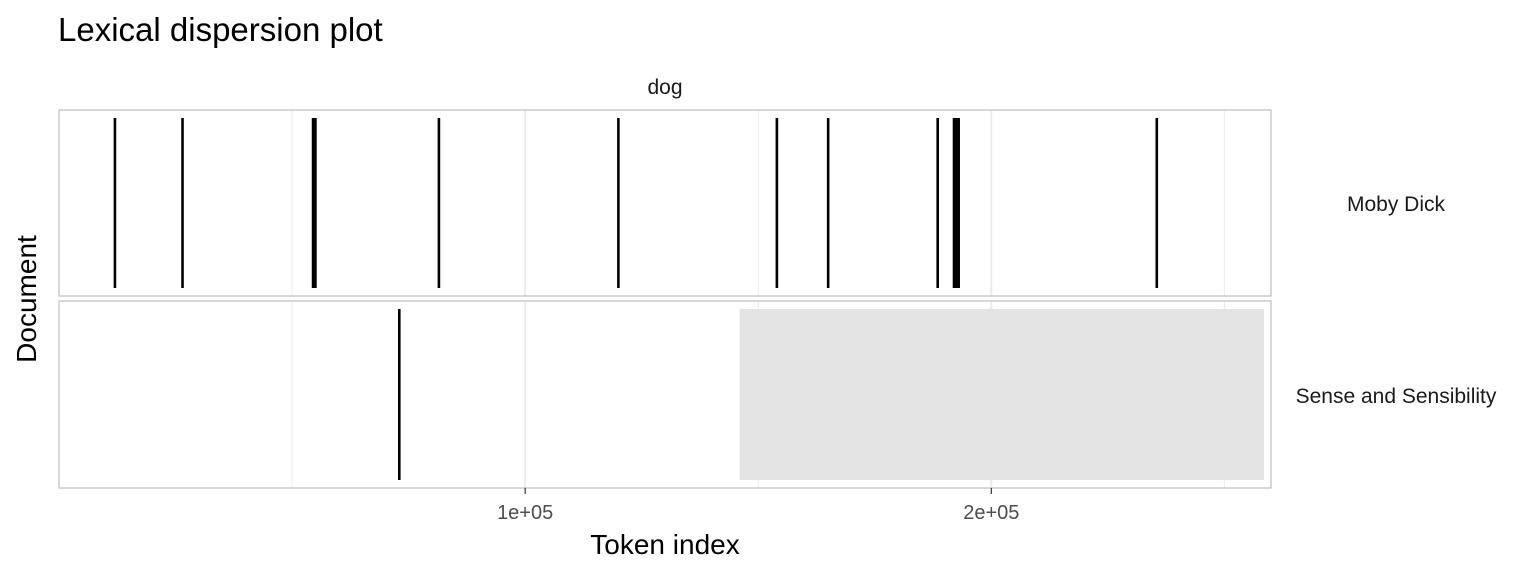  What do you see at coordinates (26, 299) in the screenshot?
I see `y-axis-title: Document` at bounding box center [26, 299].